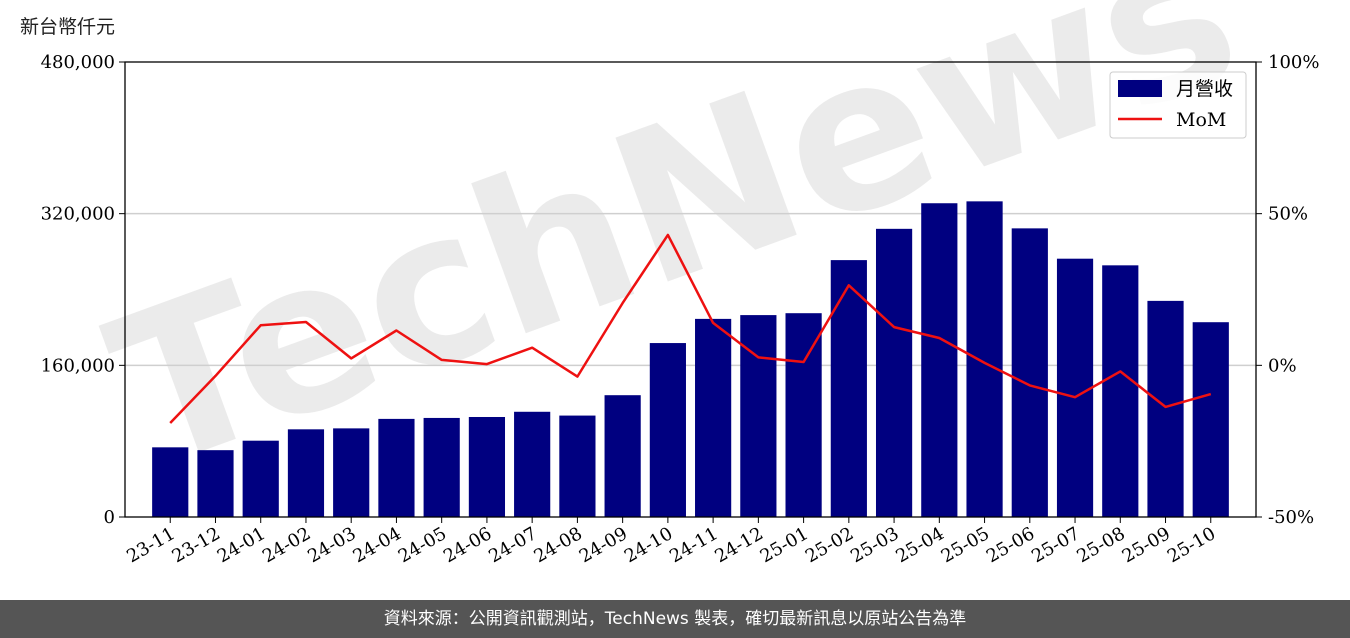  I want to click on x-tick-label: 25-08, so click(1100, 545).